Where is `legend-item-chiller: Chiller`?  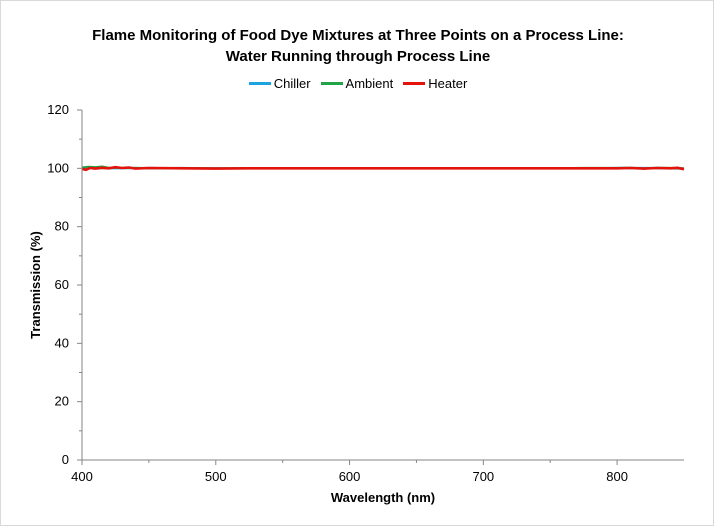
legend-item-chiller: Chiller is located at coordinates (279, 83).